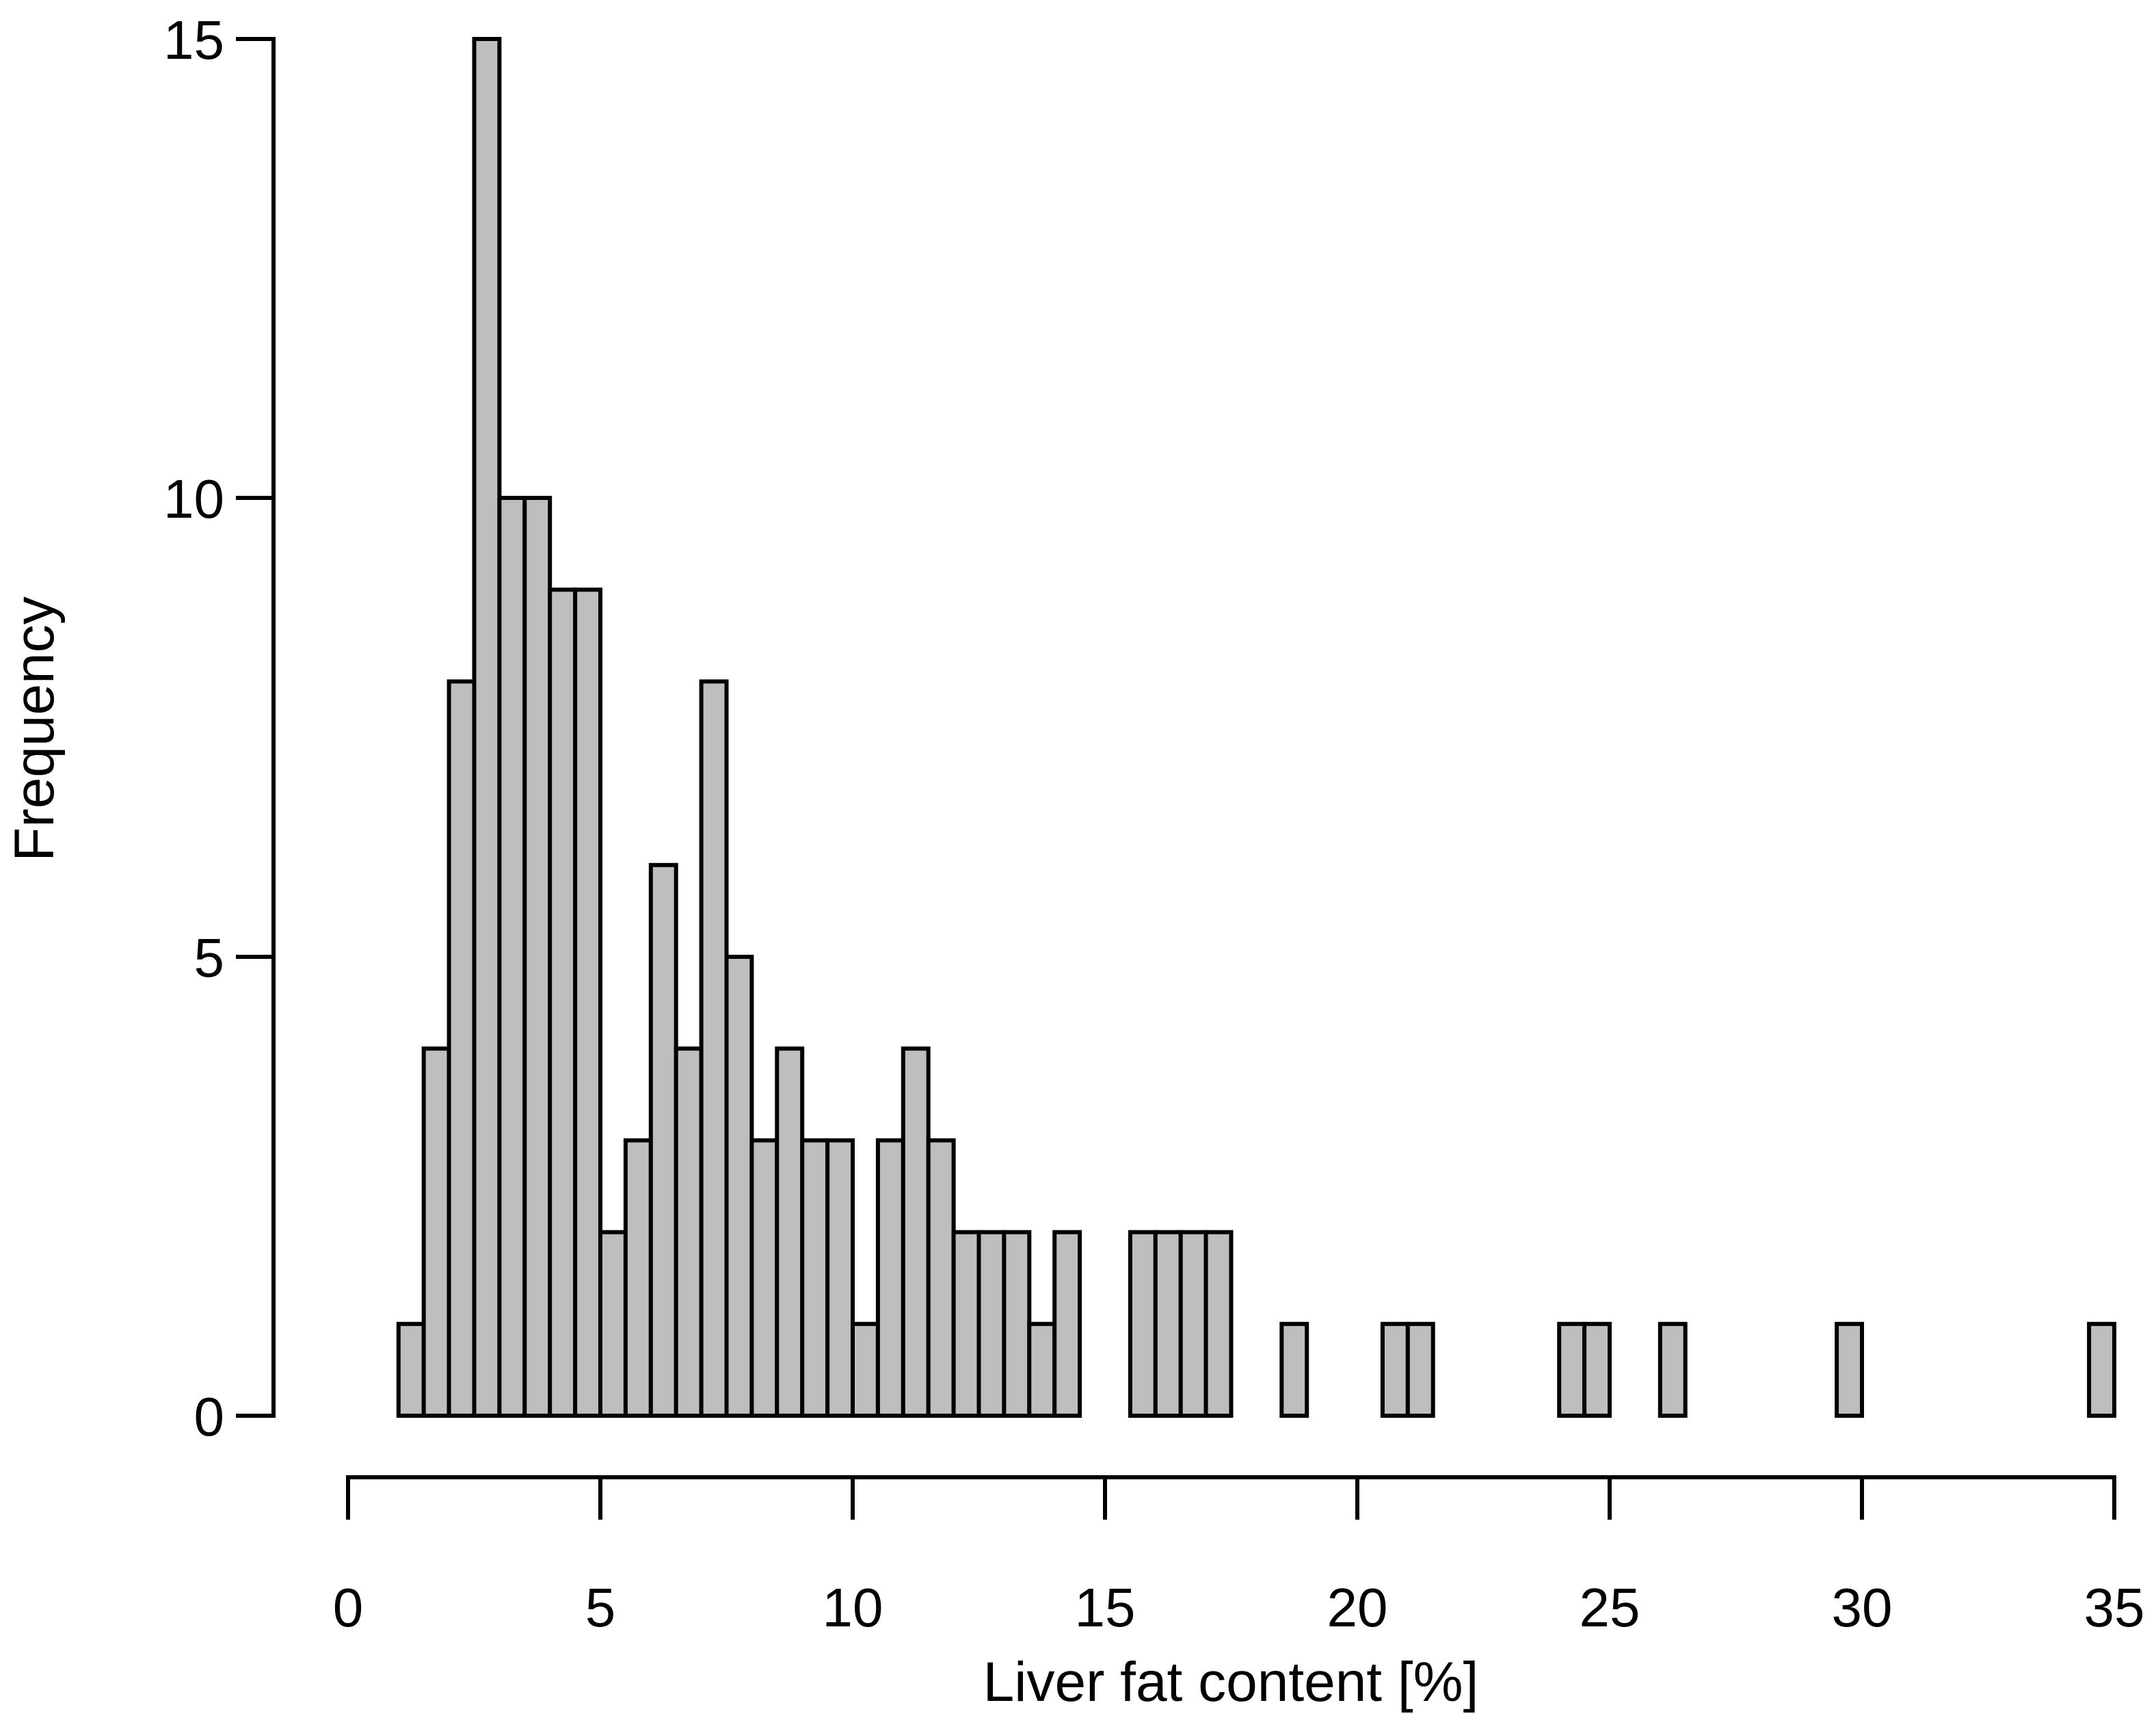 The height and width of the screenshot is (1731, 2156). Describe the element at coordinates (1239, 1556) in the screenshot. I see `x-axis: 0 5 10 15 20 25 30 35` at that location.